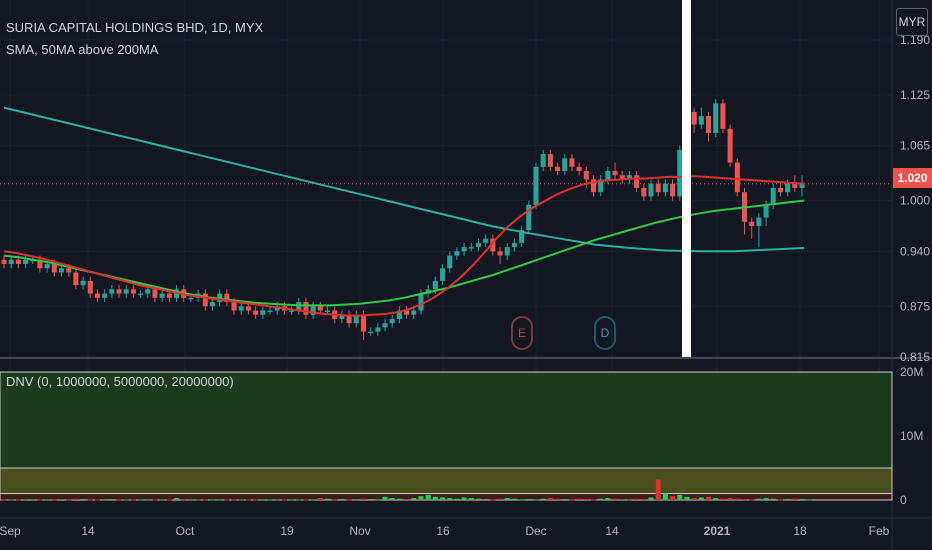  I want to click on currency-button: MYR, so click(912, 22).